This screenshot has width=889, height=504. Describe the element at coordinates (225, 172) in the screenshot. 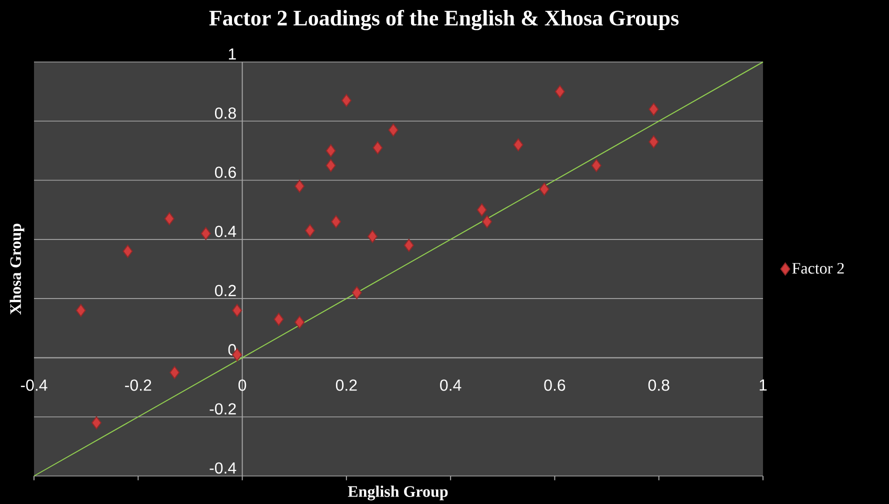

I see `y-tick-label: 0.6` at that location.